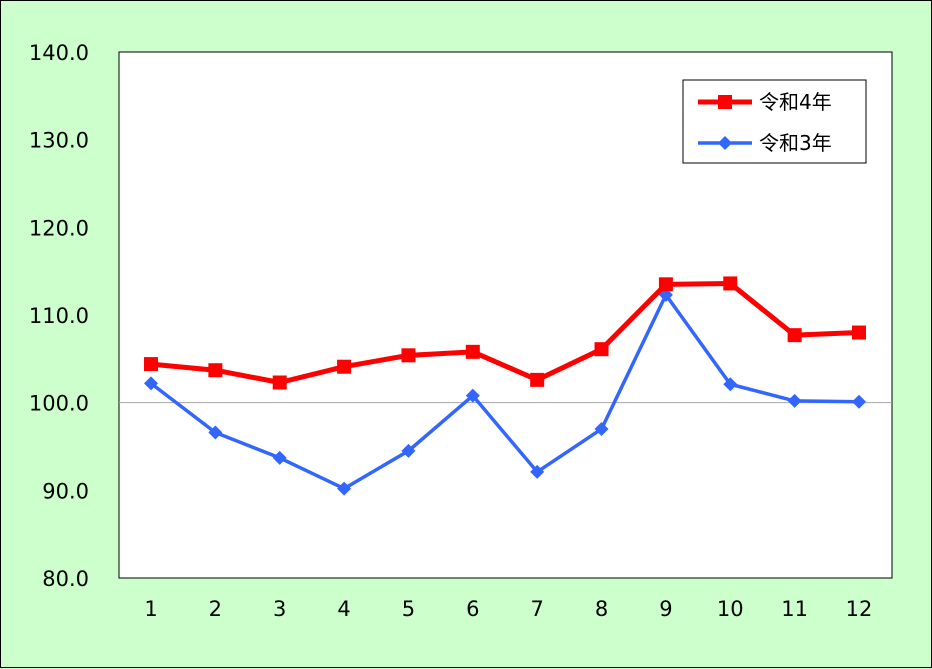  Describe the element at coordinates (215, 609) in the screenshot. I see `x-tick-label: 2` at that location.